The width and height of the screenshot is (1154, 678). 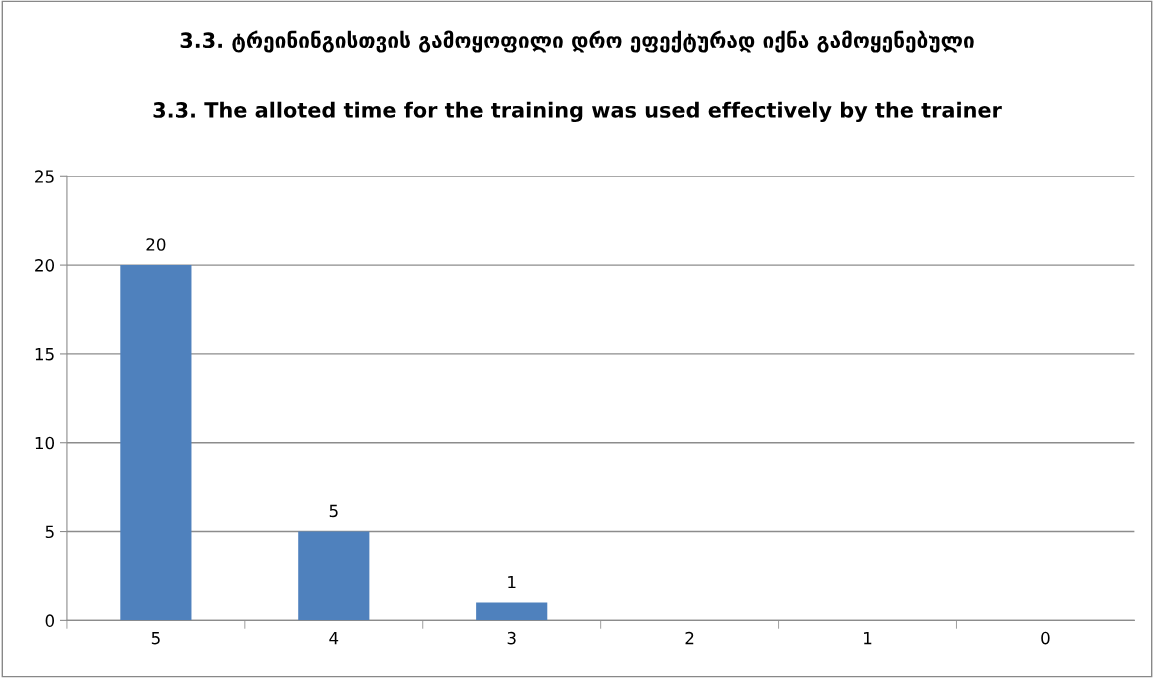 I want to click on y-tick-label: 25, so click(x=44, y=176).